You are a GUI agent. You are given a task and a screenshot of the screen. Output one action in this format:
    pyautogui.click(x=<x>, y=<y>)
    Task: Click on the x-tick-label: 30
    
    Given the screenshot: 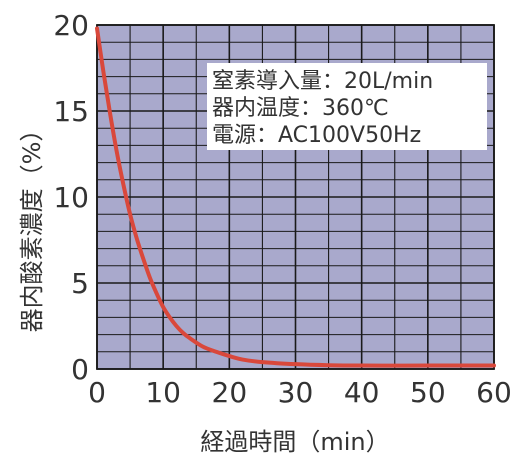 What is the action you would take?
    pyautogui.click(x=296, y=392)
    